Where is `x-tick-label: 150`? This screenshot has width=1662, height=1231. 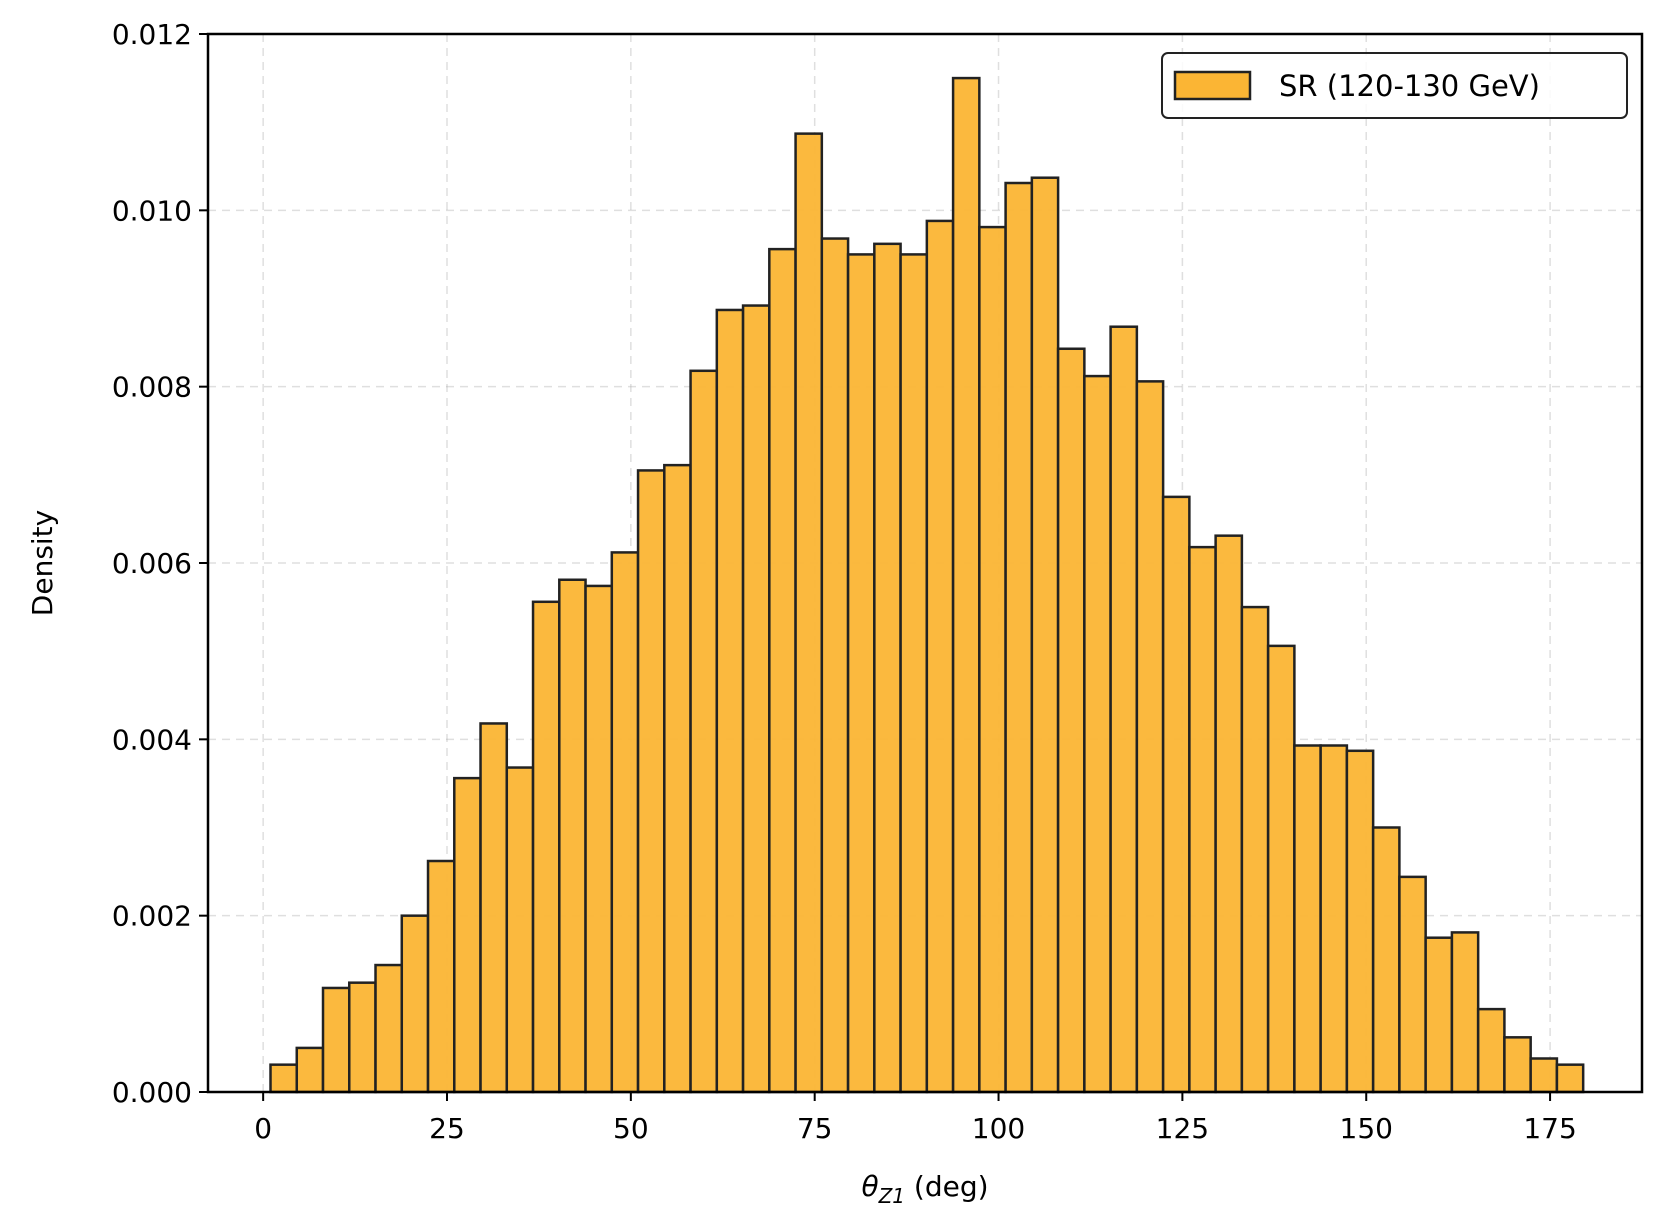
x-tick-label: 150 is located at coordinates (1366, 1128).